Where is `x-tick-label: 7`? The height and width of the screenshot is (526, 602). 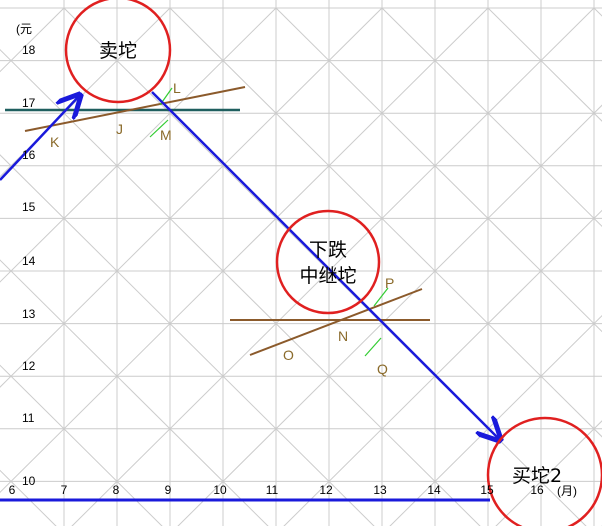
x-tick-label: 7 is located at coordinates (64, 490).